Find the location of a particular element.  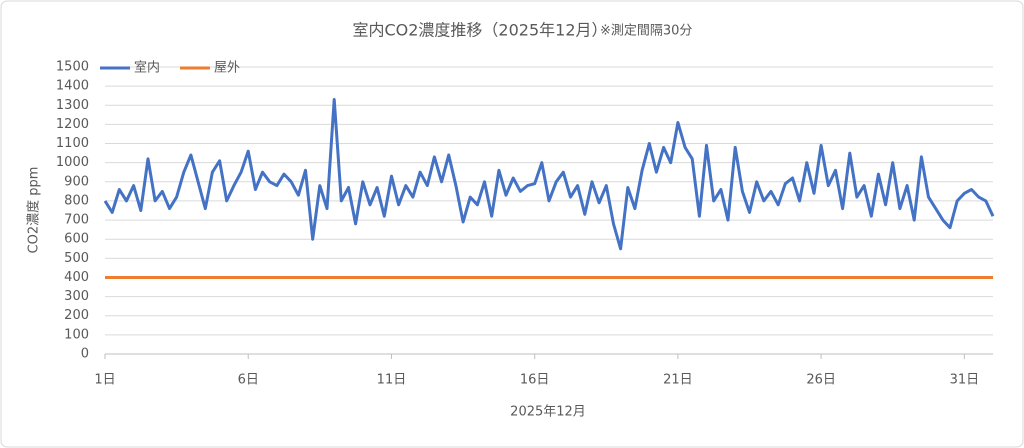

y-tick-label: 200 is located at coordinates (76, 315).